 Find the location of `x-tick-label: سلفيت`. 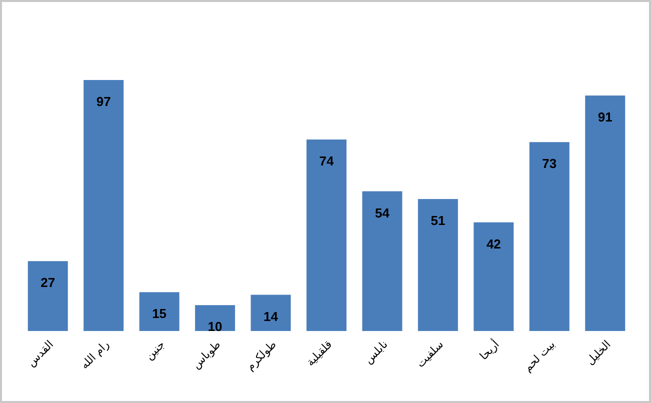

x-tick-label: سلفيت is located at coordinates (430, 354).